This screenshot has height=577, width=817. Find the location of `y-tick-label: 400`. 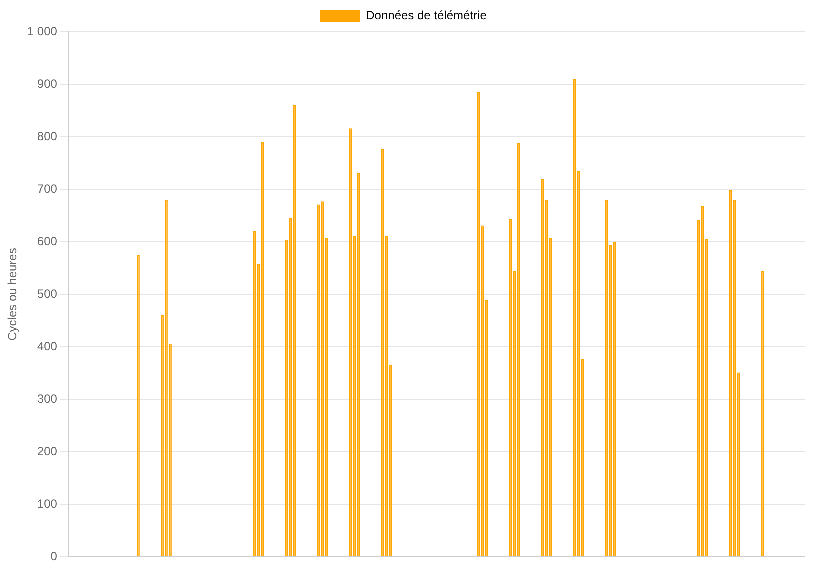

y-tick-label: 400 is located at coordinates (47, 346).